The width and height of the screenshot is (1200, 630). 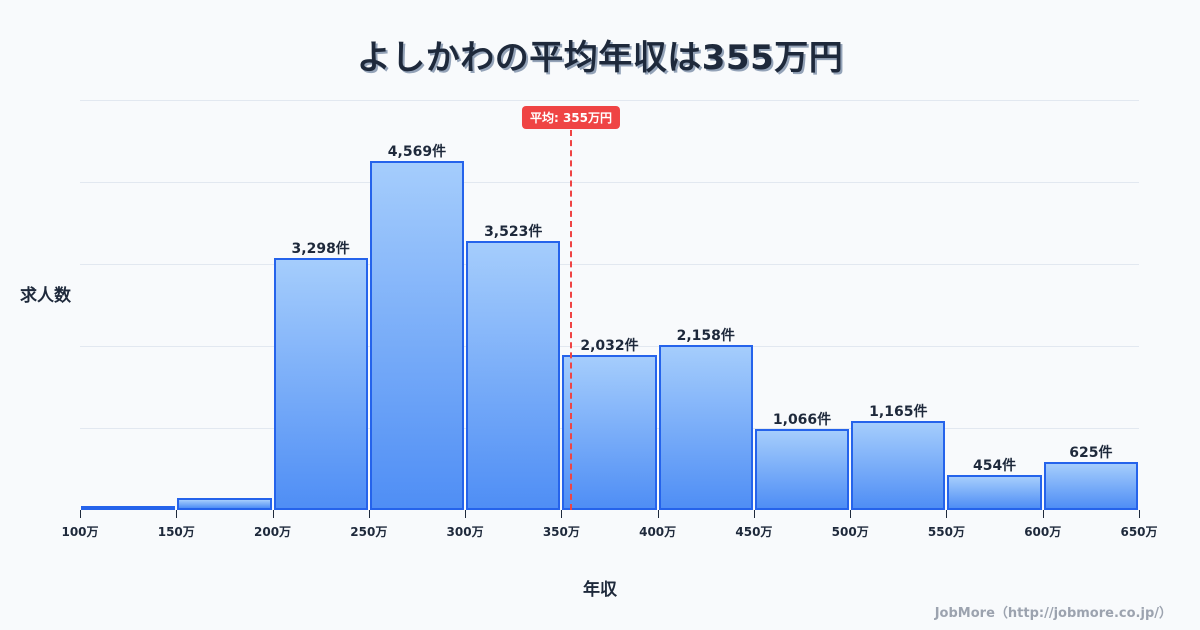 What do you see at coordinates (273, 532) in the screenshot?
I see `x-tick-label: 200万` at bounding box center [273, 532].